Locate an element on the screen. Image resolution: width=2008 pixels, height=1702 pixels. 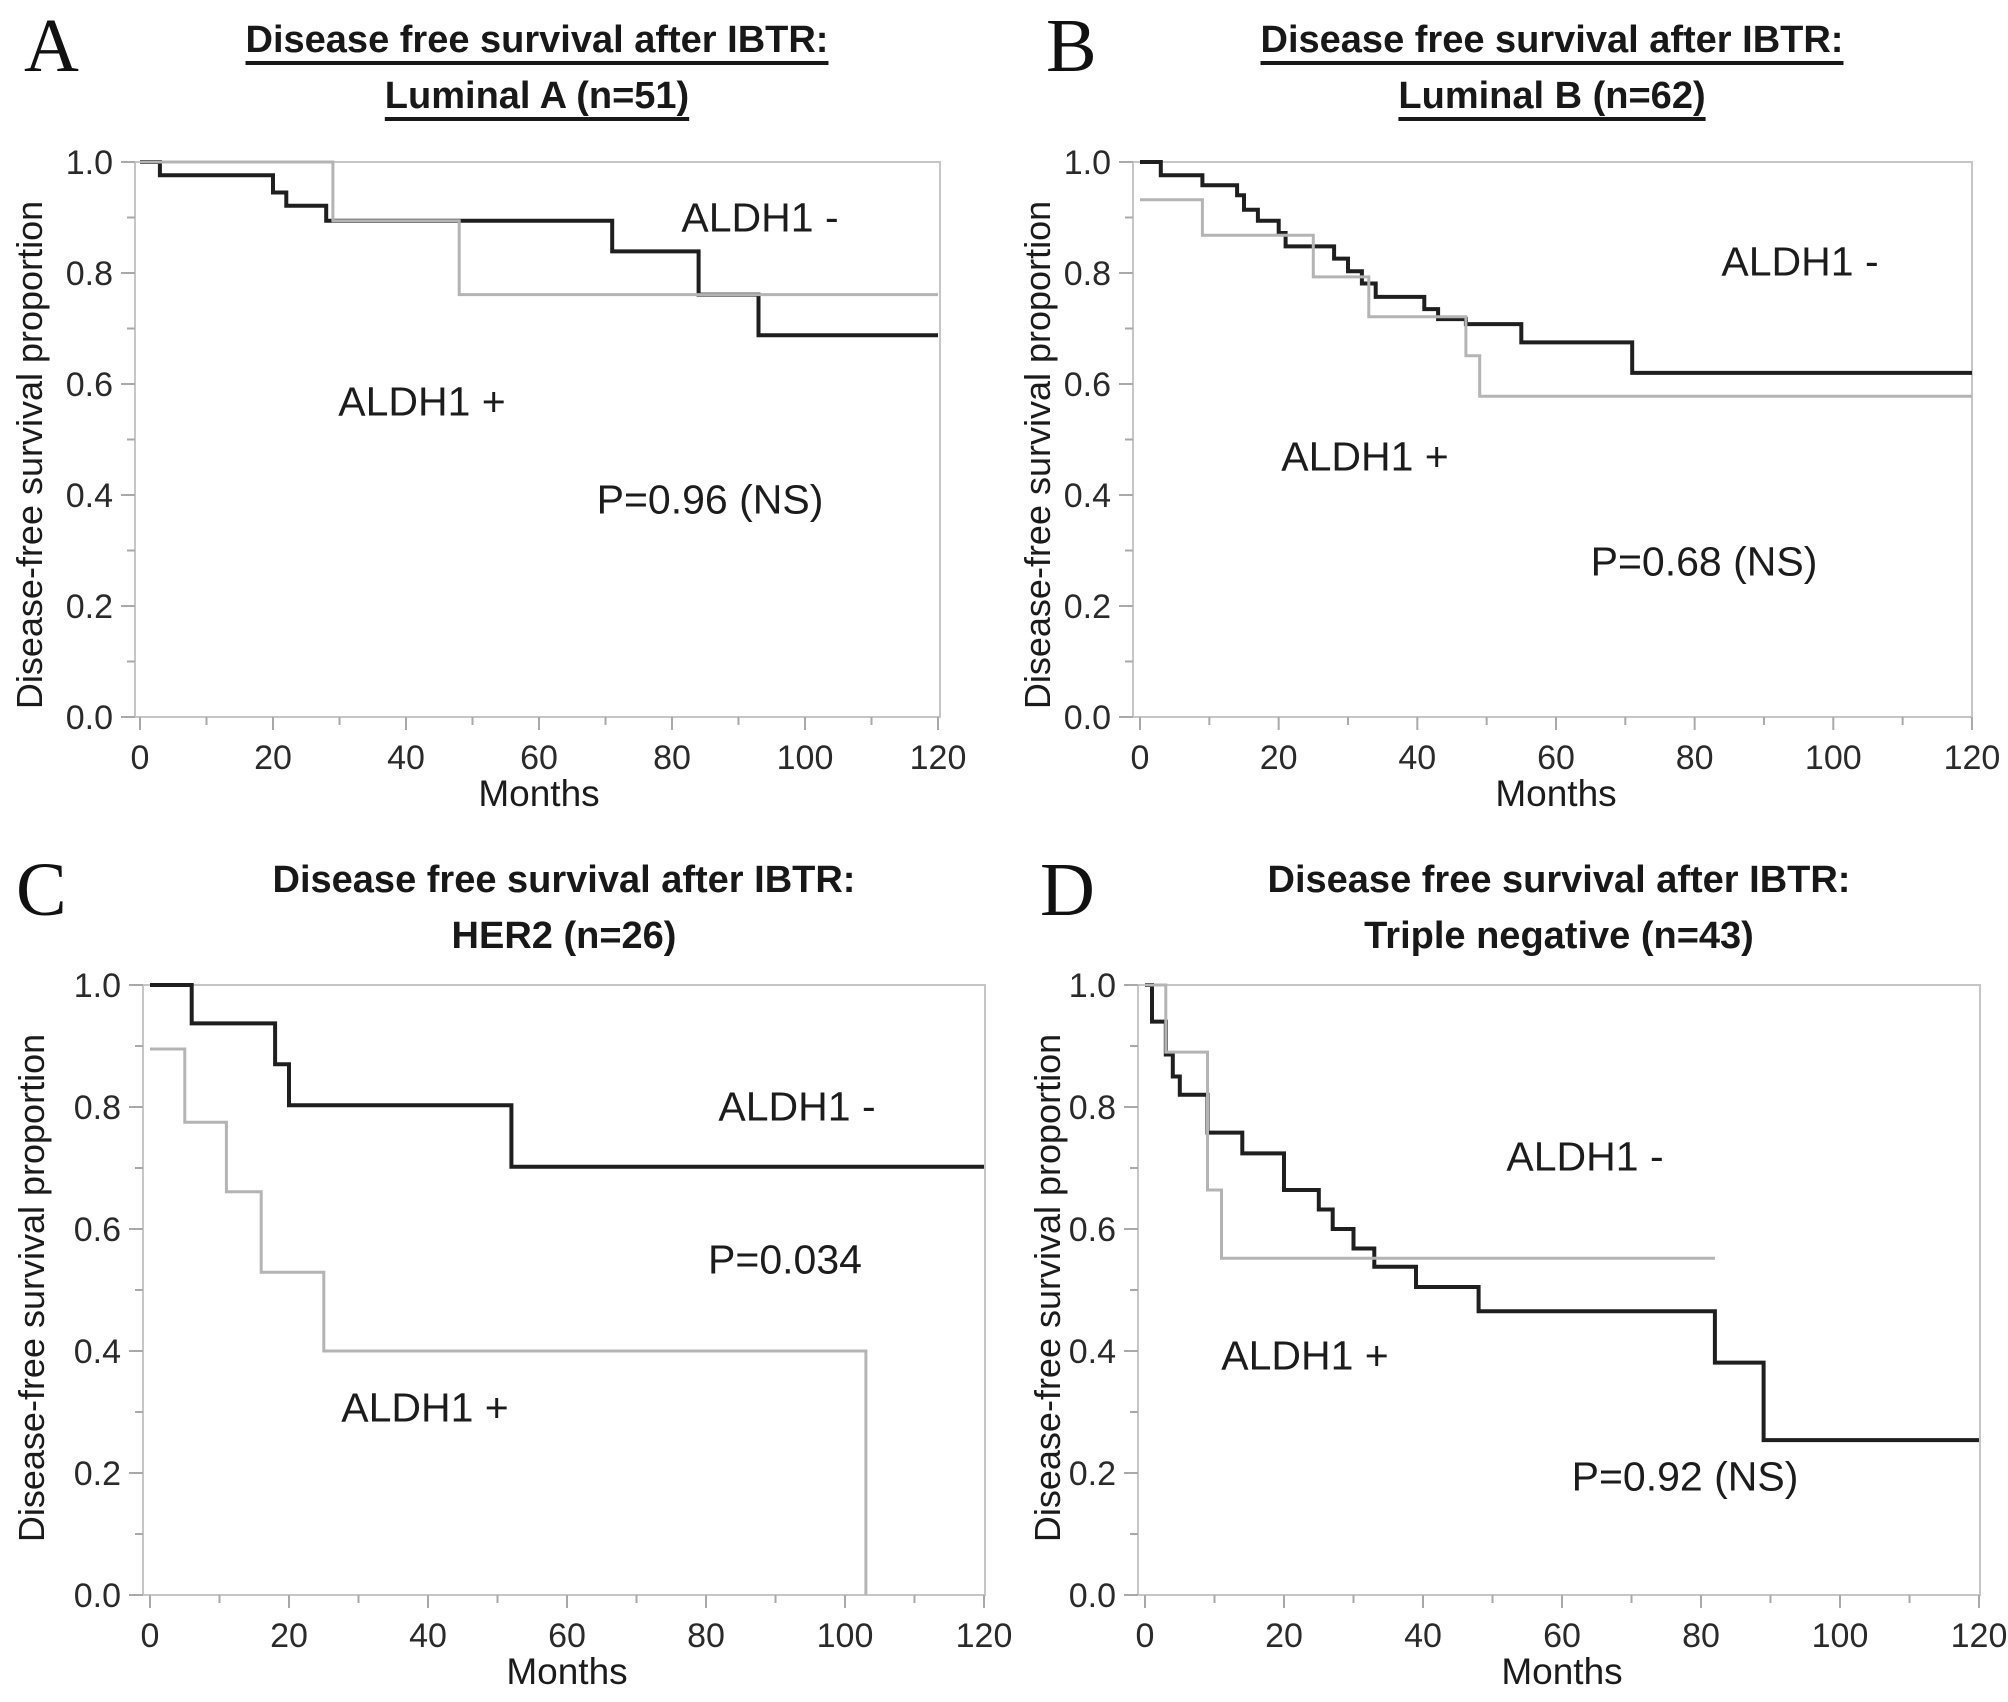
panel-b-y-tick-label: 0.6 is located at coordinates (1087, 385).